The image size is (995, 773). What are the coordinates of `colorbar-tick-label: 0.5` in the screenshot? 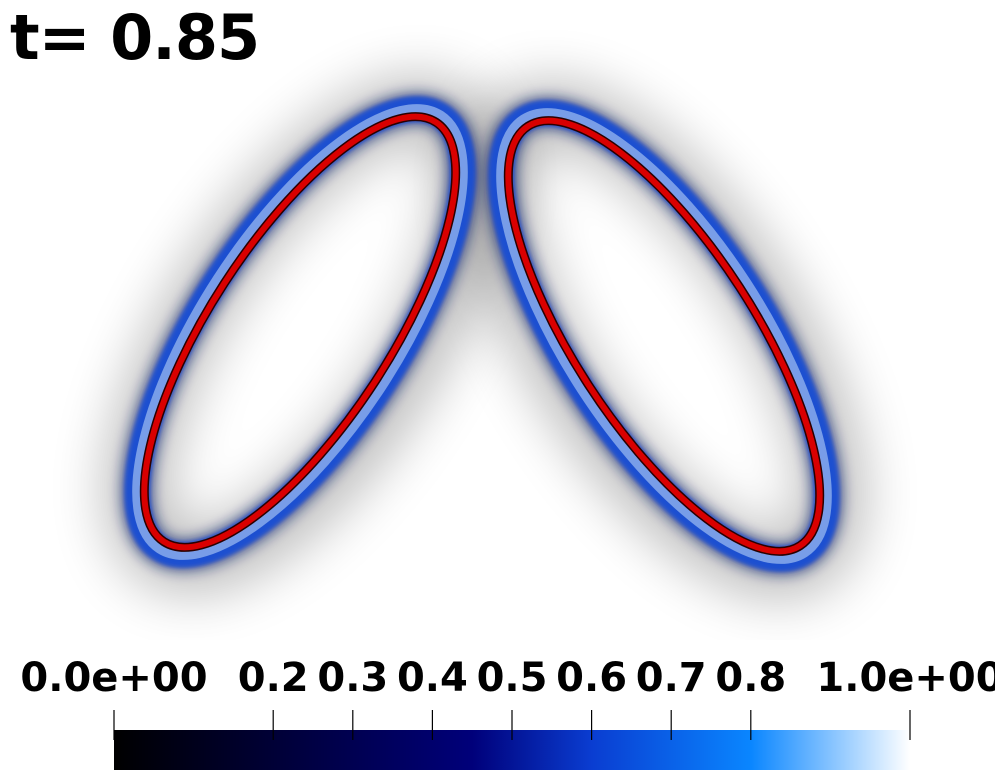 It's located at (512, 678).